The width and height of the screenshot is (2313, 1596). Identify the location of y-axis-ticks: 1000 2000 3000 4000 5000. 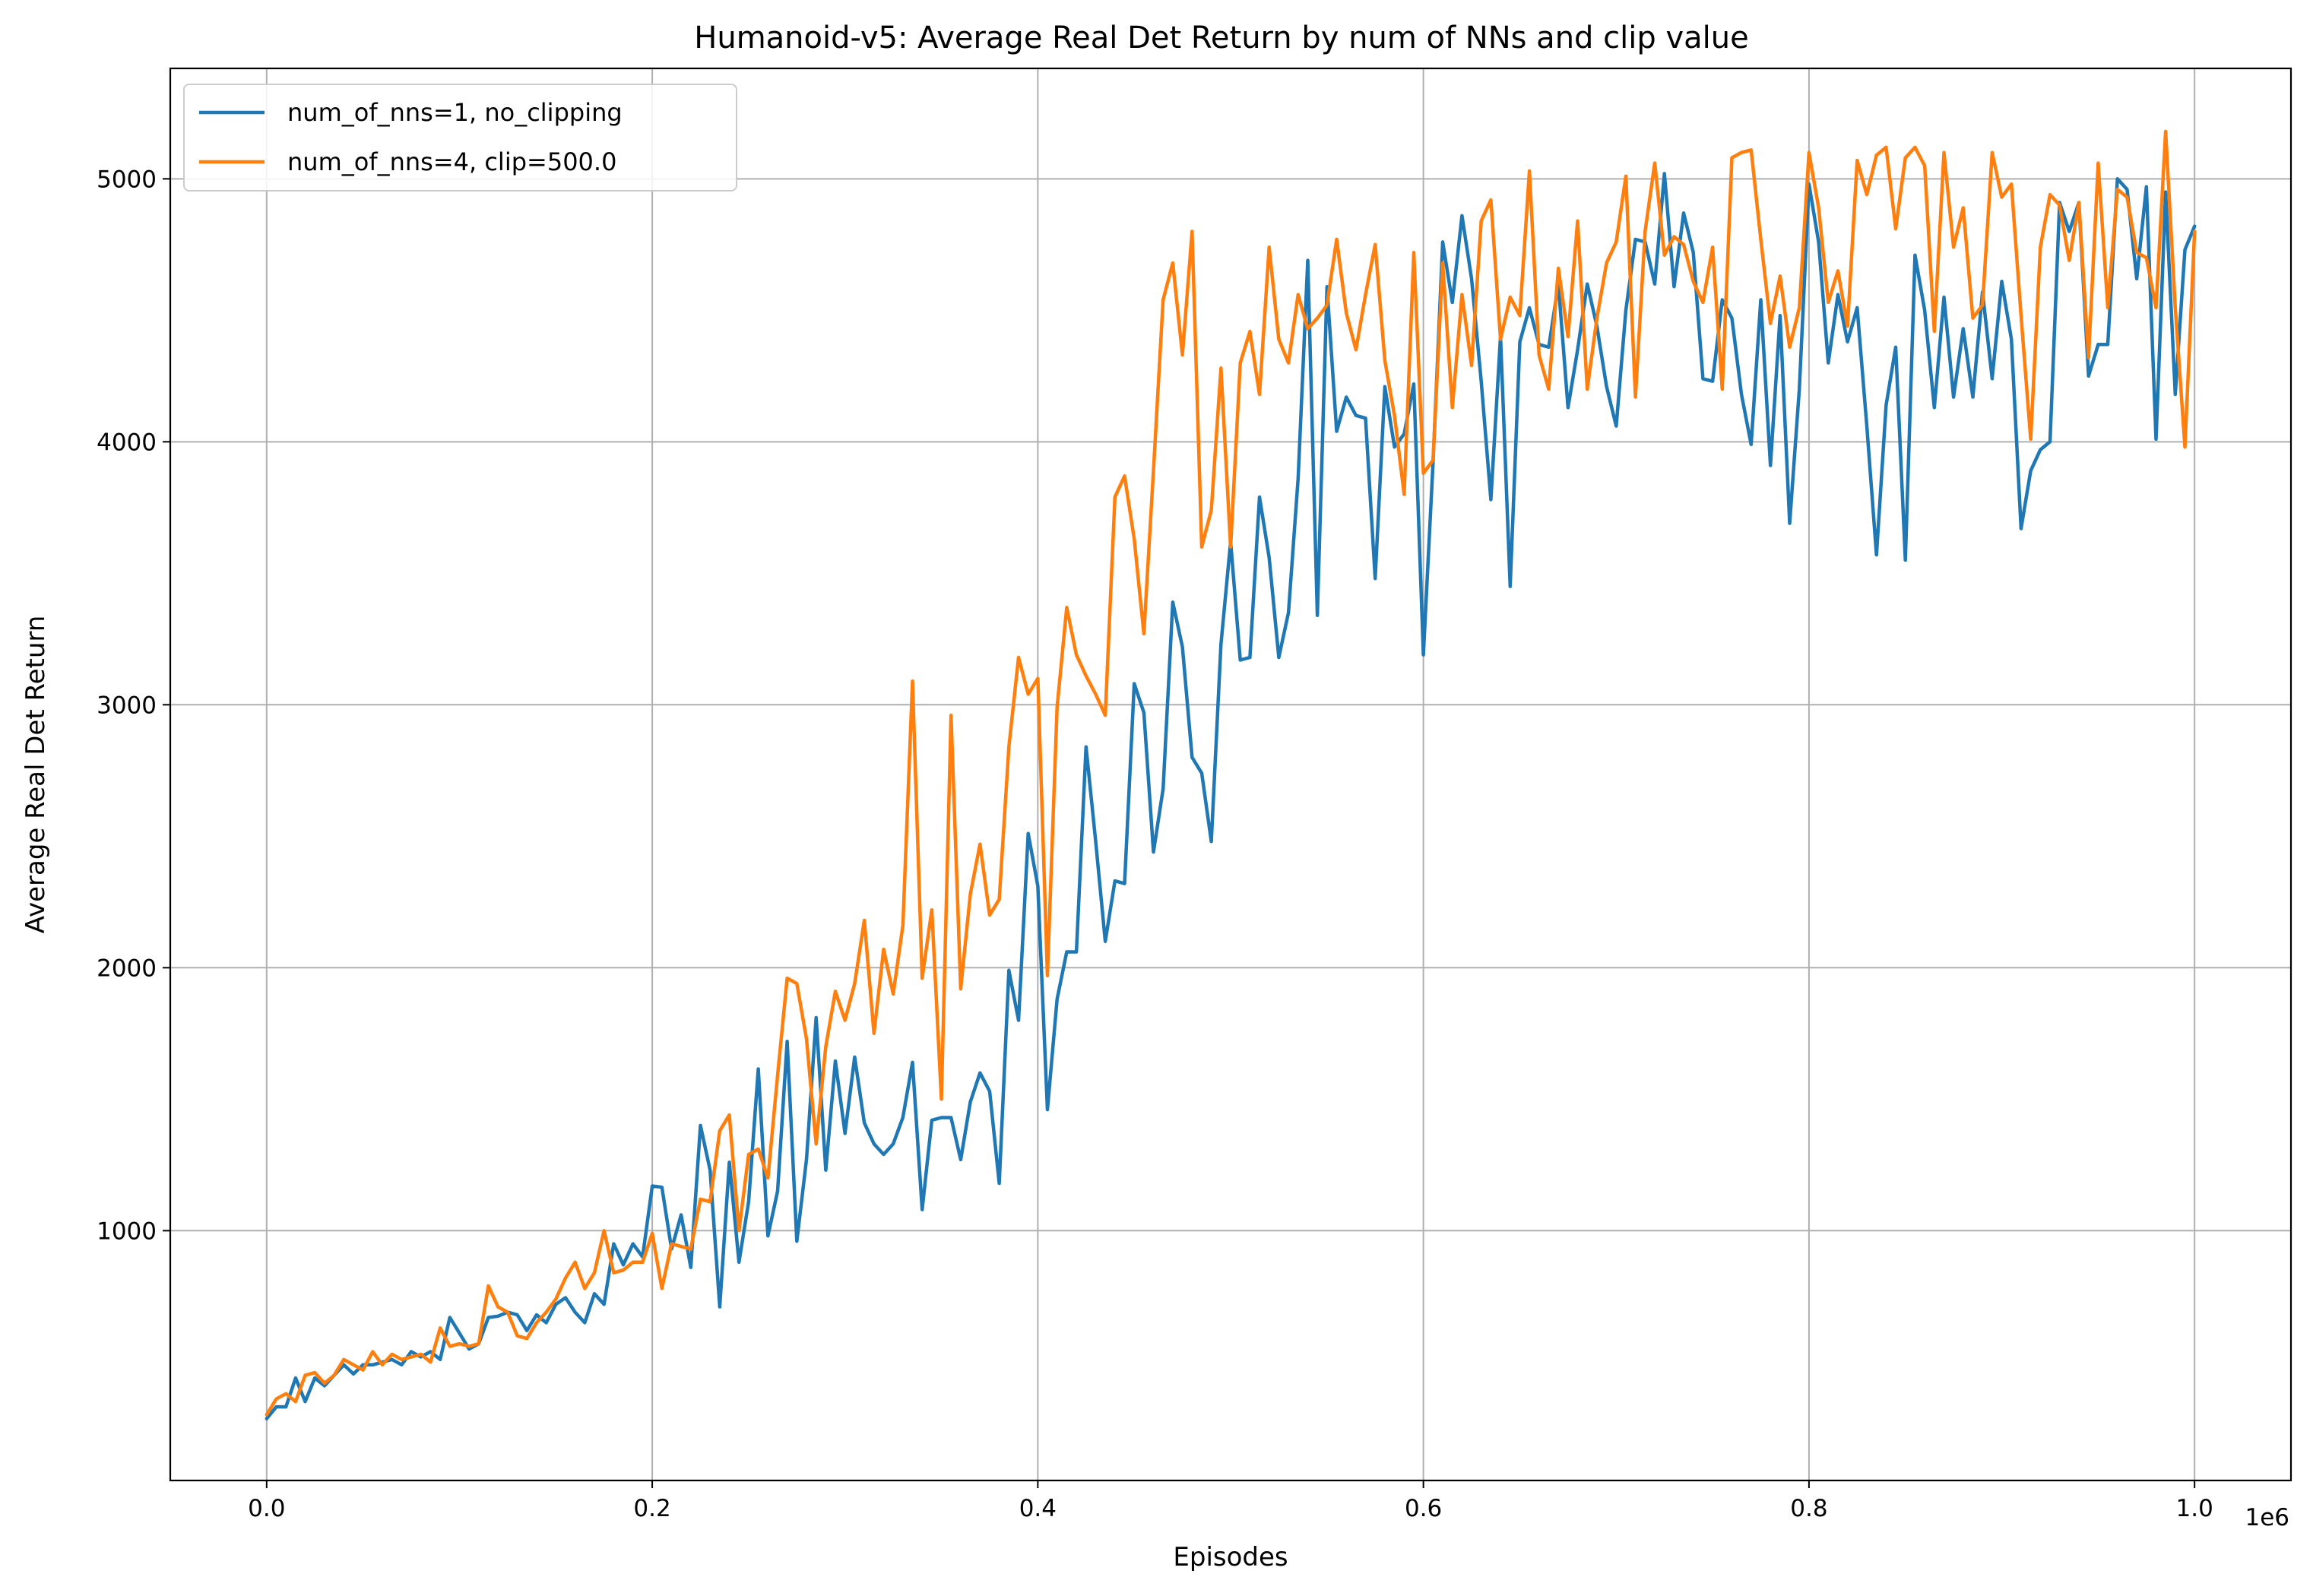
(133, 706).